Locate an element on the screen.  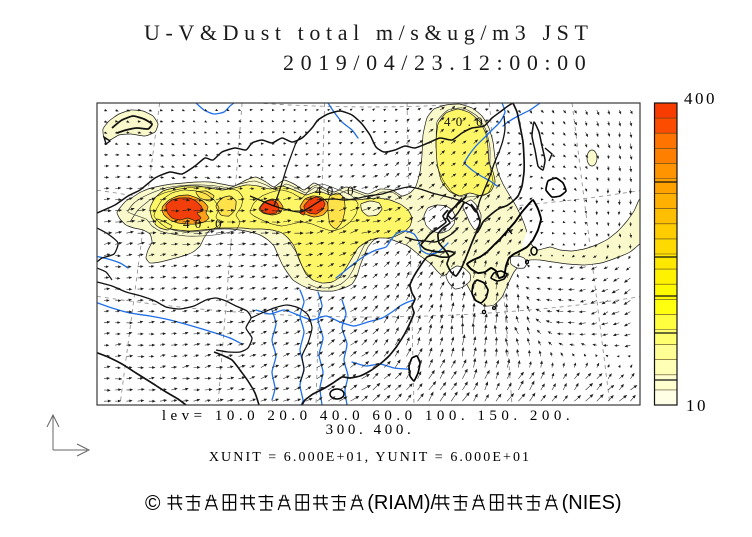
svg-text: 300. 400. is located at coordinates (370, 430).